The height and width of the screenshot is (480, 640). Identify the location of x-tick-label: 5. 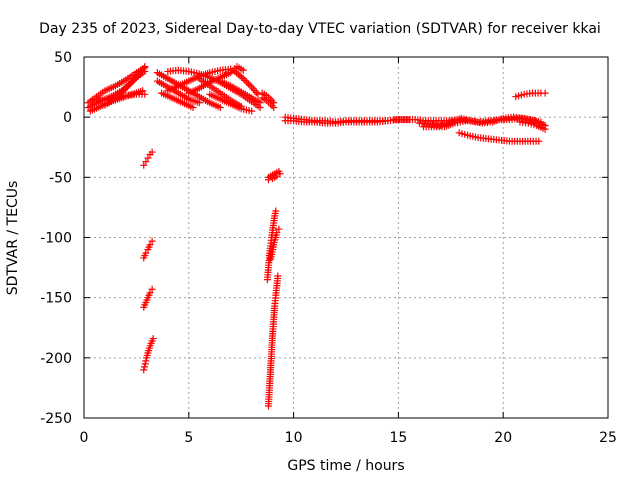
(188, 438).